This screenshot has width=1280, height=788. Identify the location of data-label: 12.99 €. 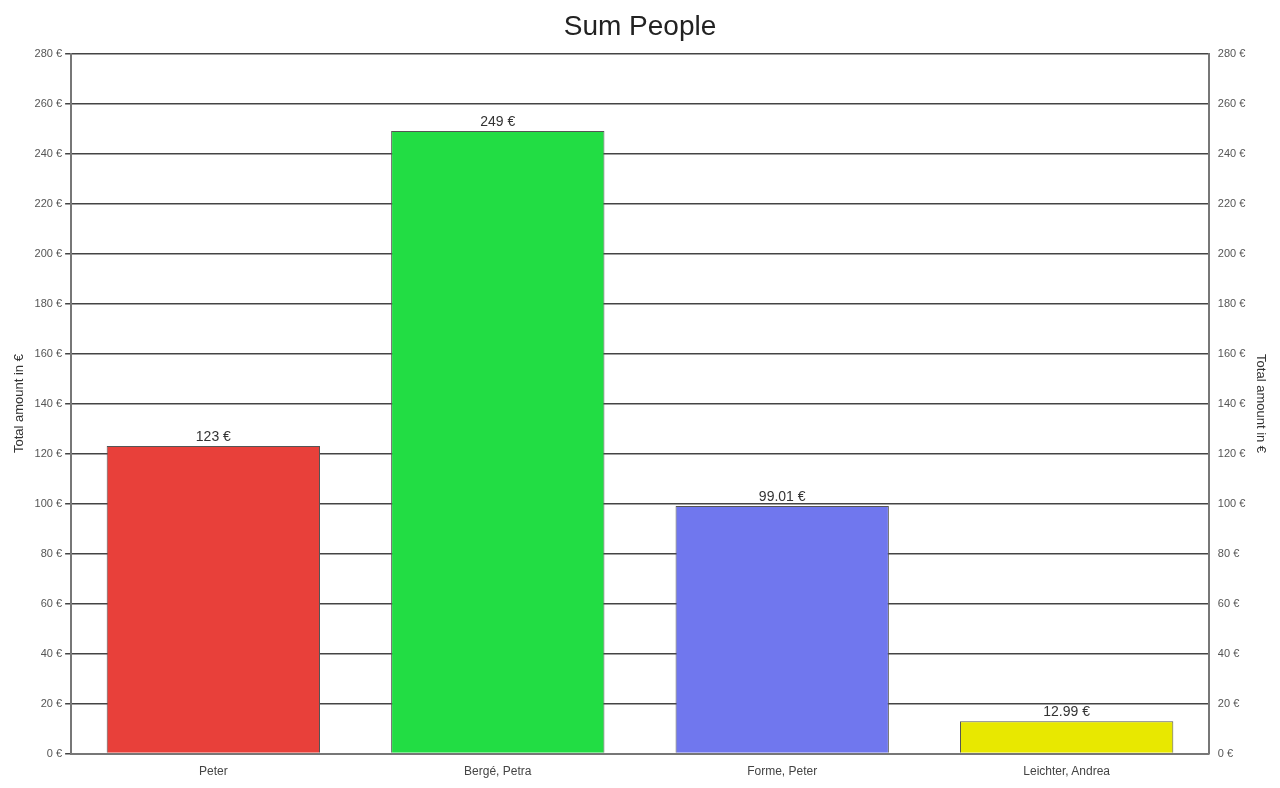
(1067, 710).